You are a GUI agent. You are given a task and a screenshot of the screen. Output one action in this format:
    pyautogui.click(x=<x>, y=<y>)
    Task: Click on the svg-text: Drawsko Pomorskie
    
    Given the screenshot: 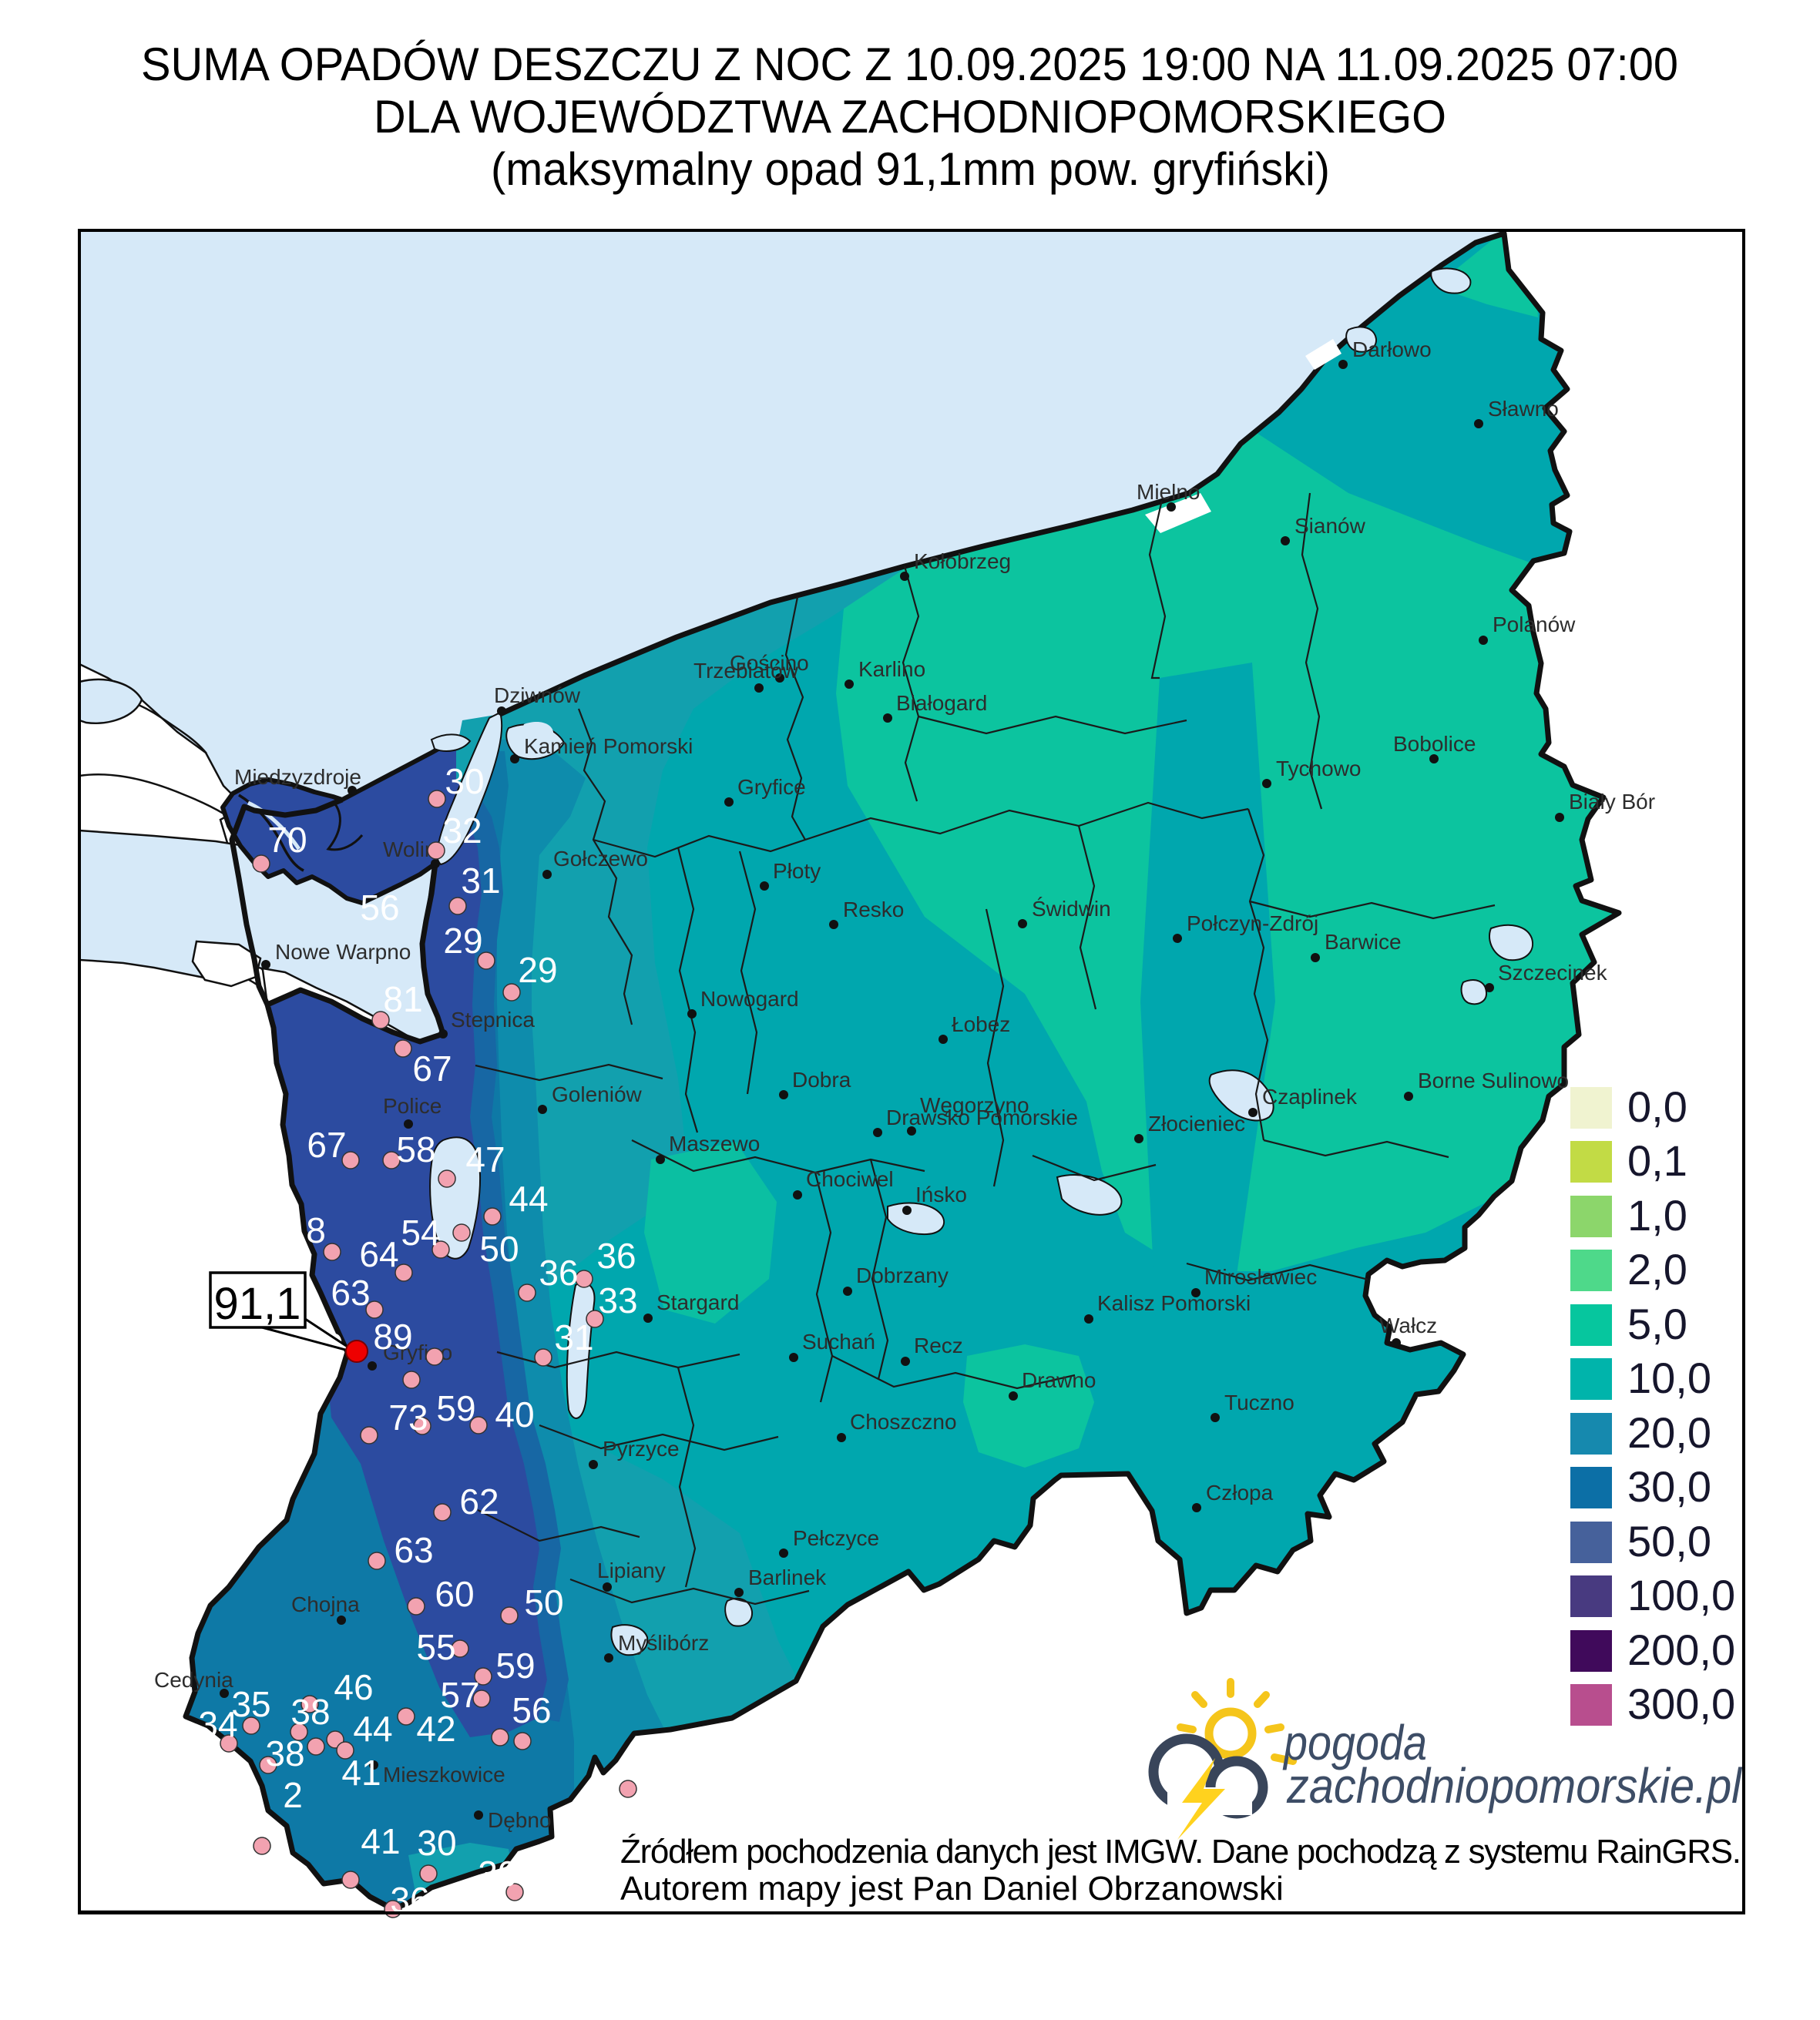 What is the action you would take?
    pyautogui.click(x=982, y=1117)
    